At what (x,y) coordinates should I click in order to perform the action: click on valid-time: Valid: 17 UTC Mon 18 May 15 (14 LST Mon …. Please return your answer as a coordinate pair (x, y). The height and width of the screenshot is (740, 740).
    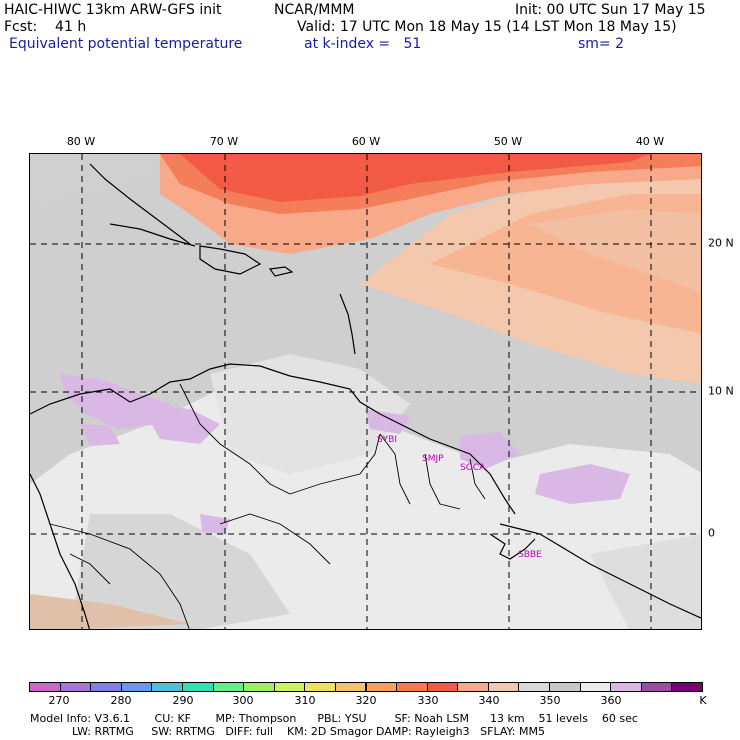
    Looking at the image, I should click on (487, 27).